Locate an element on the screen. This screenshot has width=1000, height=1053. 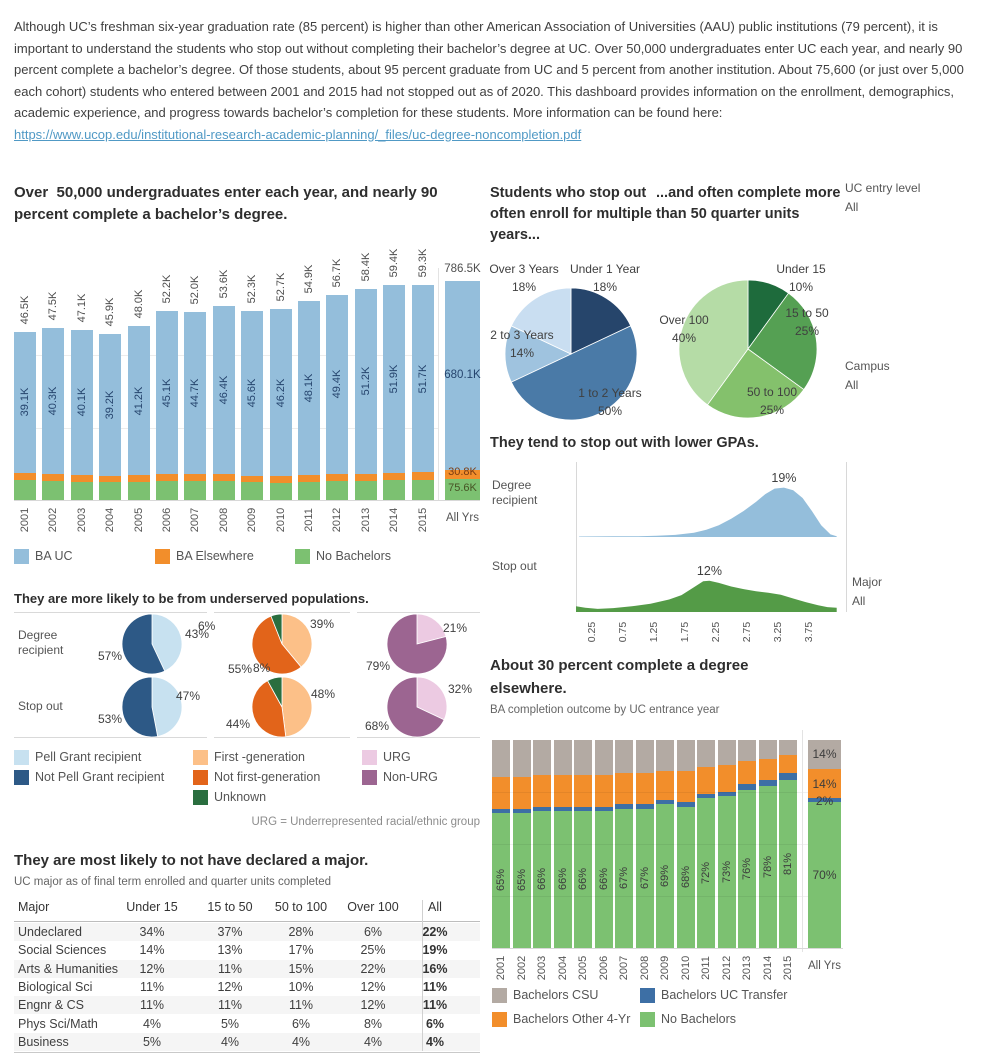
pie-slice-unknown is located at coordinates (275, 692).